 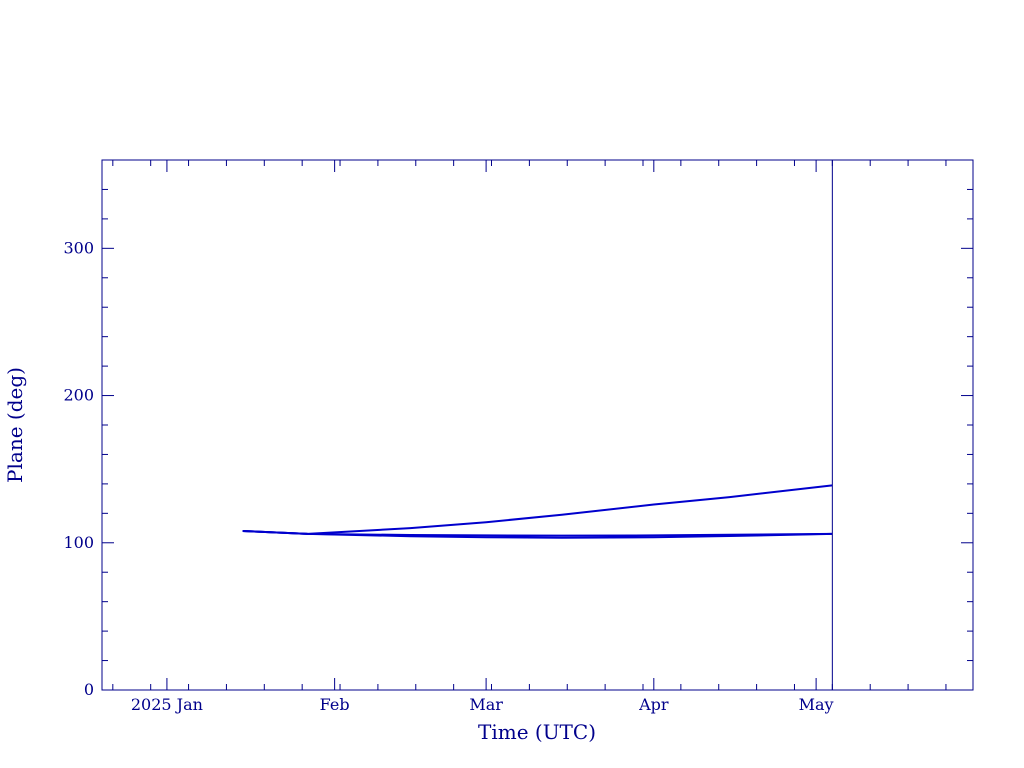 What do you see at coordinates (78, 542) in the screenshot?
I see `y-tick-label: 100` at bounding box center [78, 542].